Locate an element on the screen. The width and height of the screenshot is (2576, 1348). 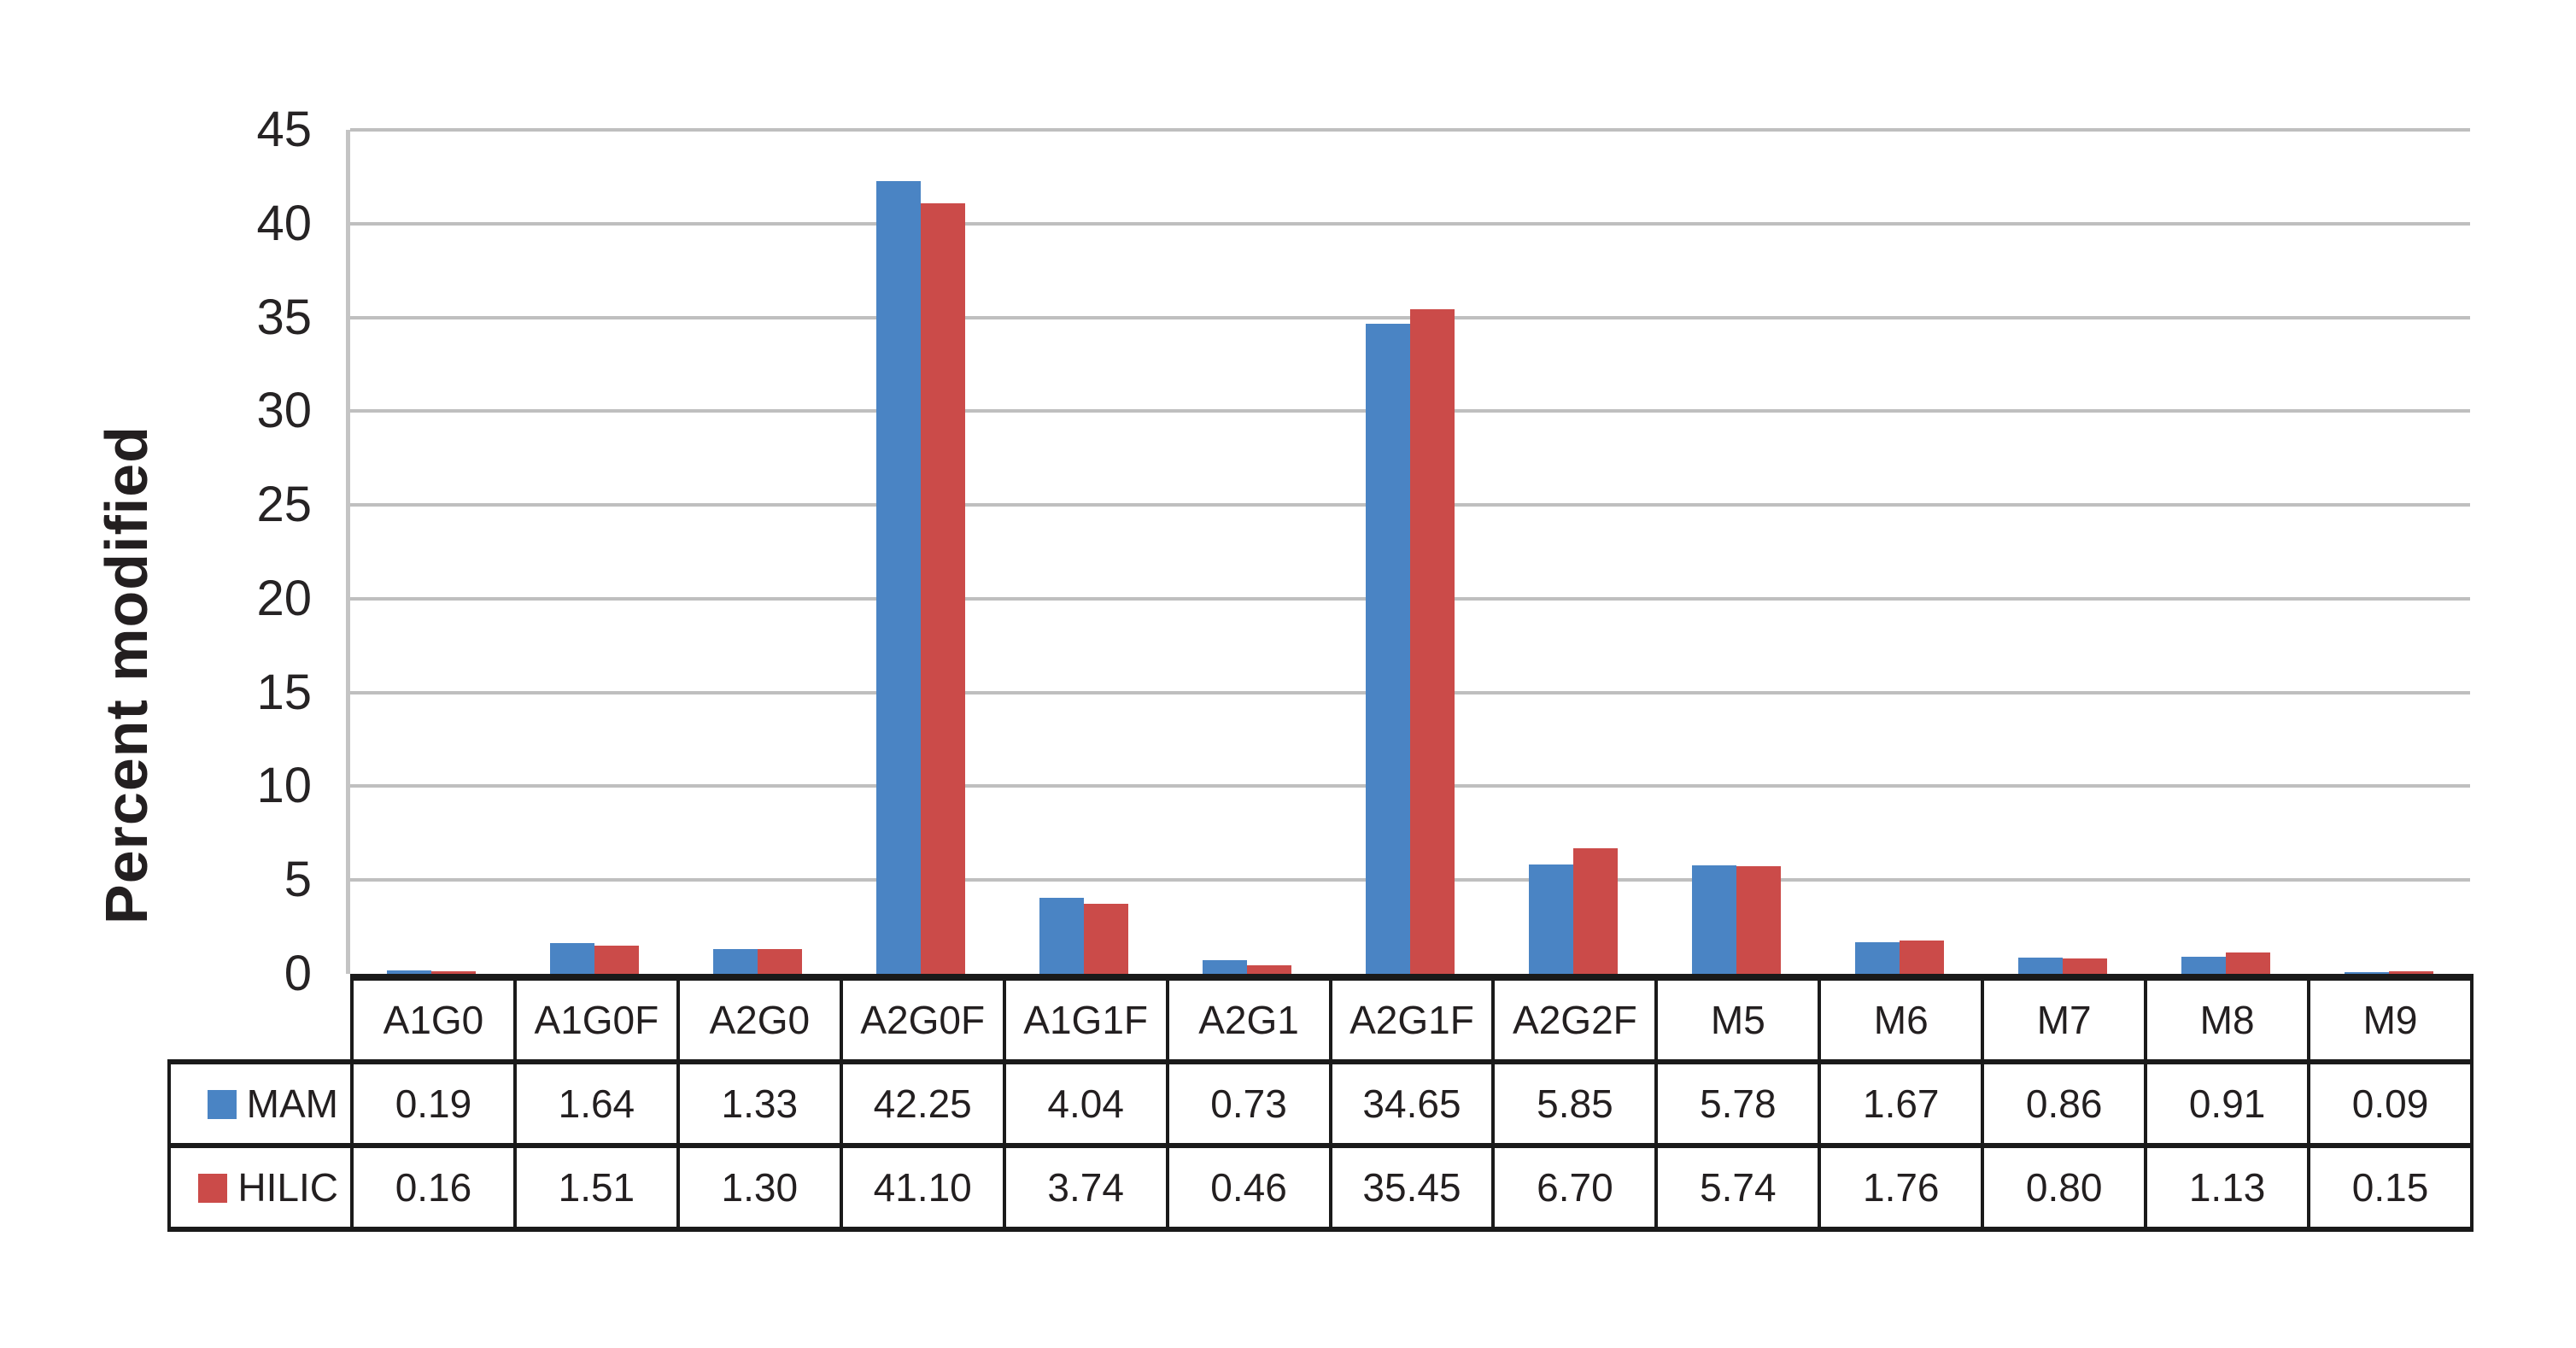
y-tick-label: 40 is located at coordinates (284, 223).